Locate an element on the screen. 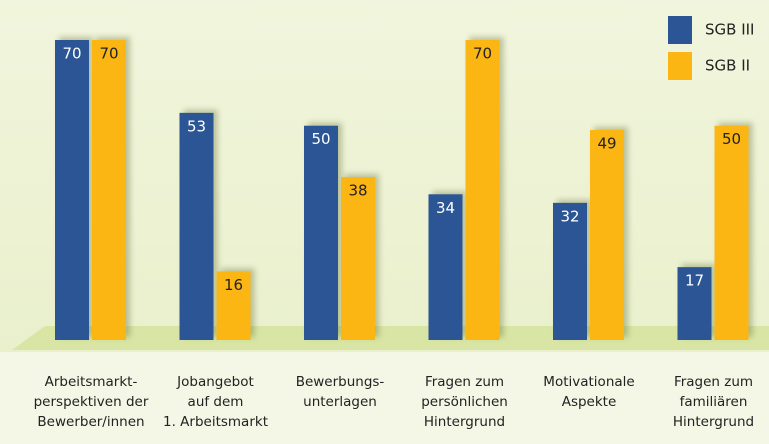 Image resolution: width=769 pixels, height=444 pixels. legend-label: SGB II is located at coordinates (727, 66).